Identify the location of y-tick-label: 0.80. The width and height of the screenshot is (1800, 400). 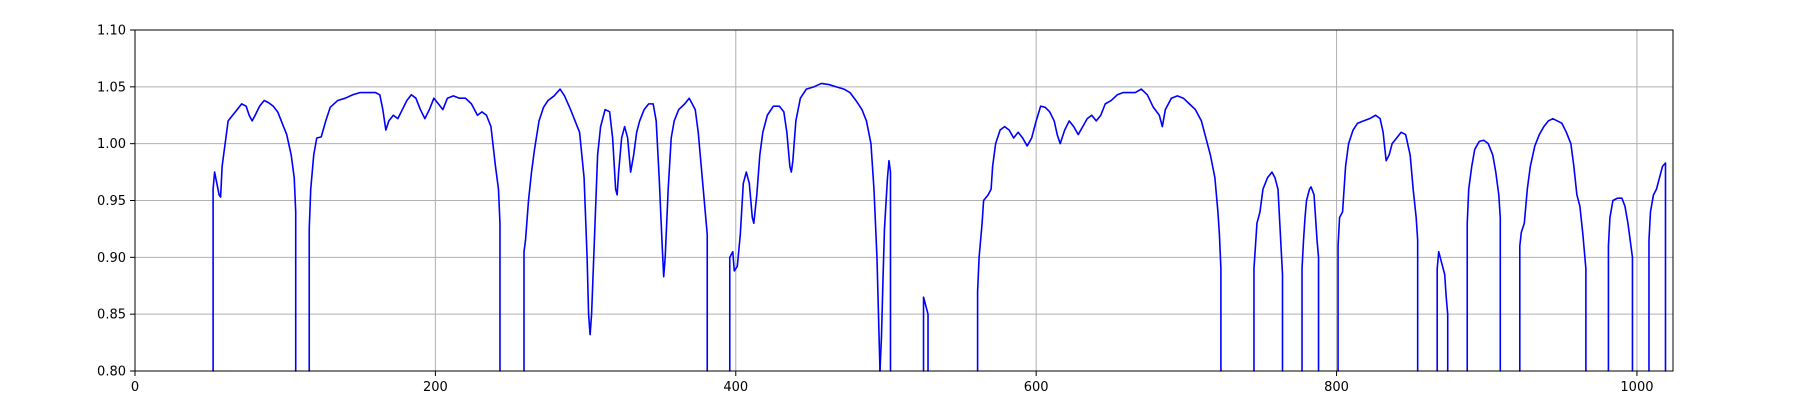
(111, 372).